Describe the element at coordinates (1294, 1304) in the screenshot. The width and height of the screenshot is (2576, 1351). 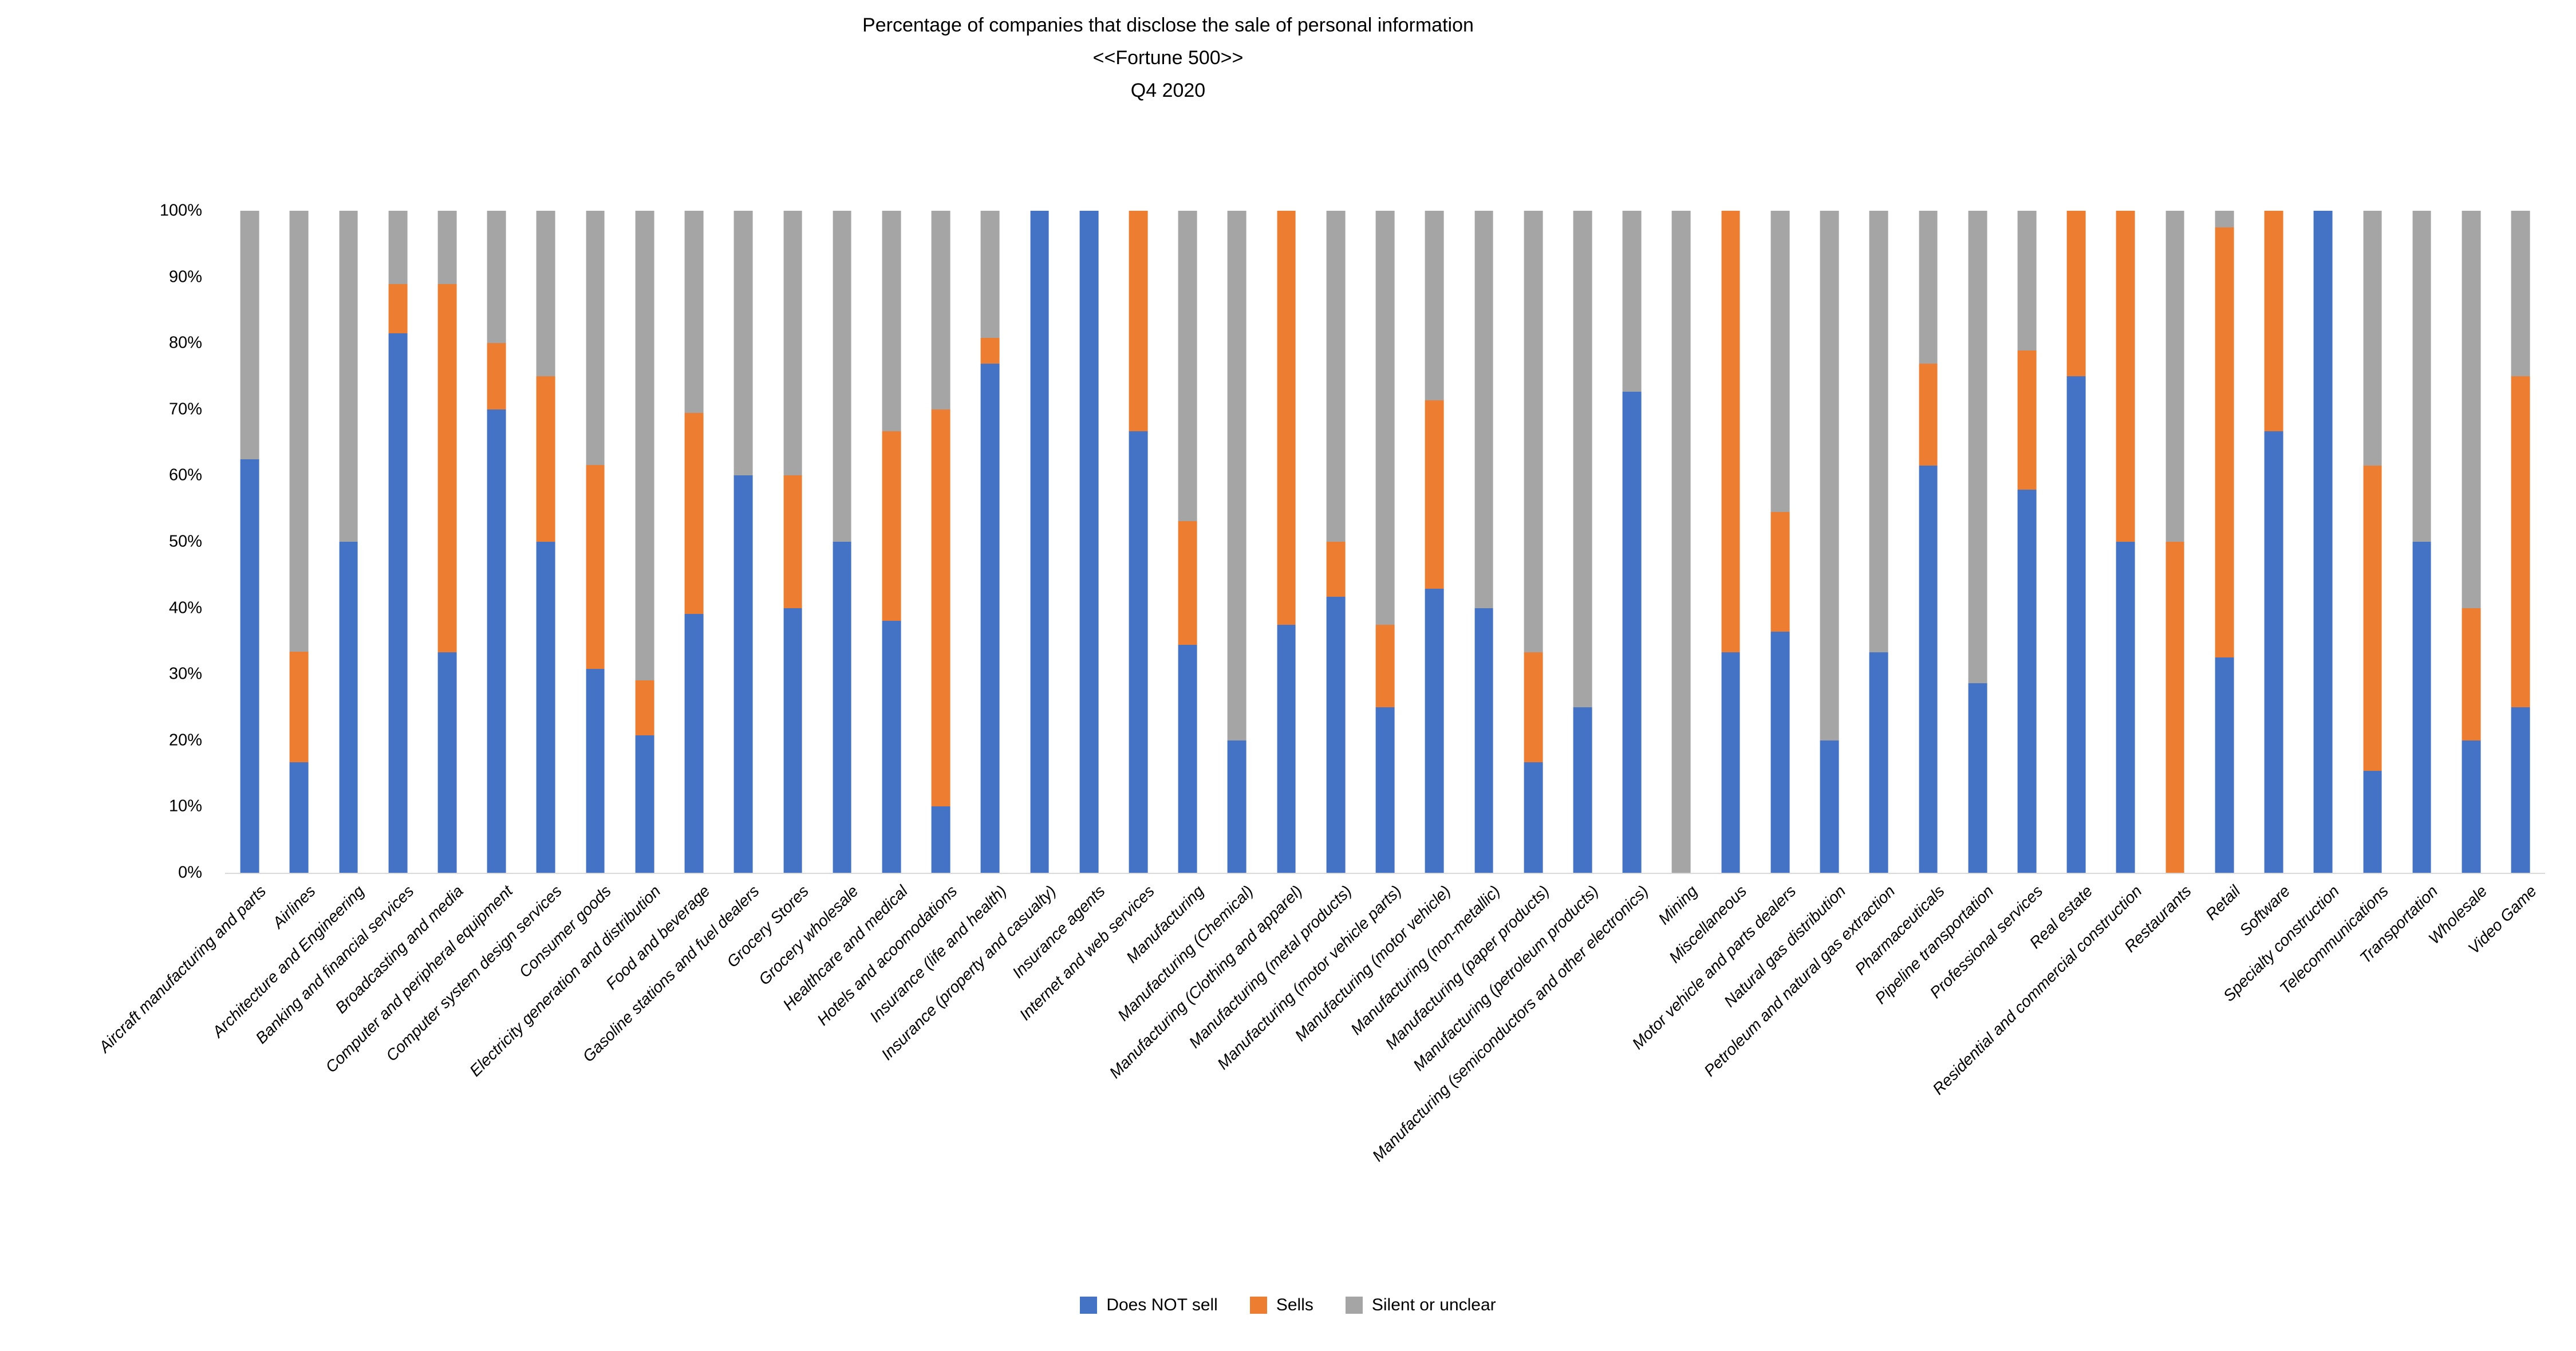
I see `legend-label-sells: Sells` at that location.